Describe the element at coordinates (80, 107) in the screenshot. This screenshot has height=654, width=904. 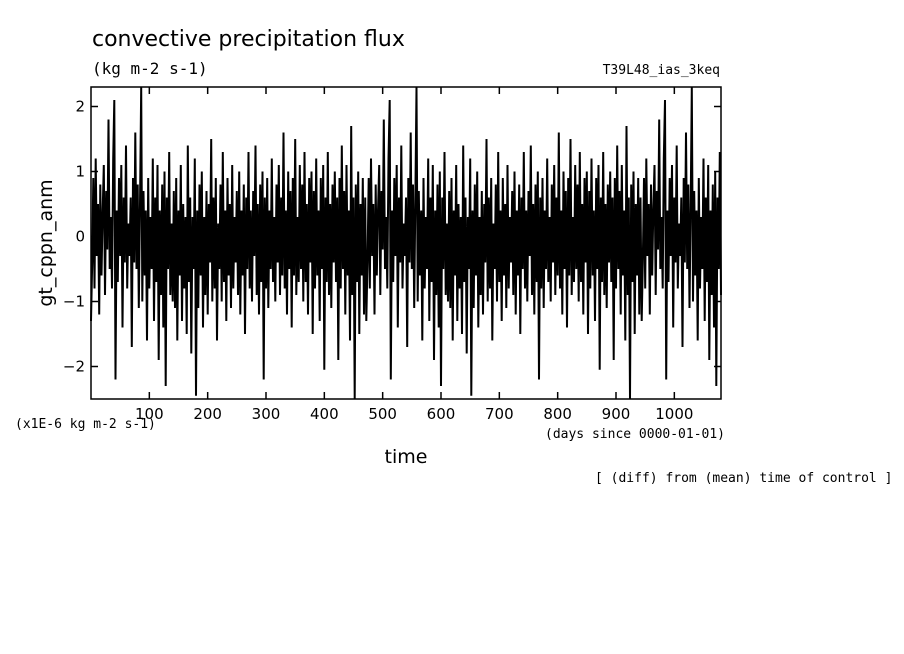
I see `y-tick-label: 2` at that location.